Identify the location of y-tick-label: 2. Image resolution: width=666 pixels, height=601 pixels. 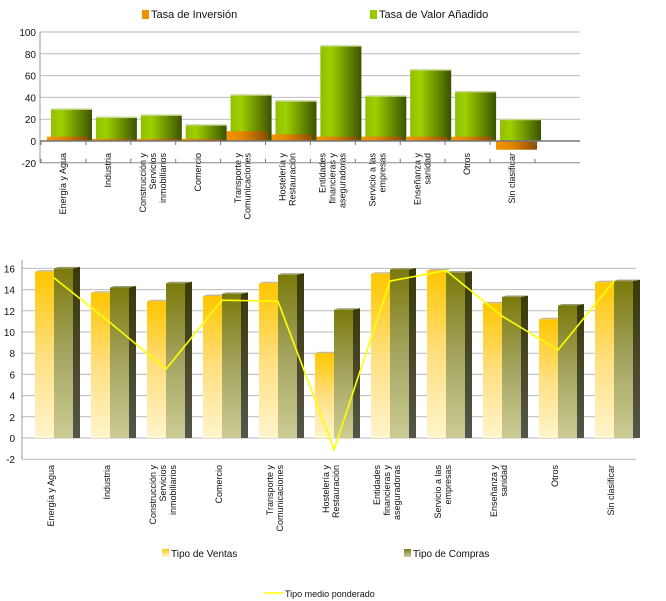
(12, 418).